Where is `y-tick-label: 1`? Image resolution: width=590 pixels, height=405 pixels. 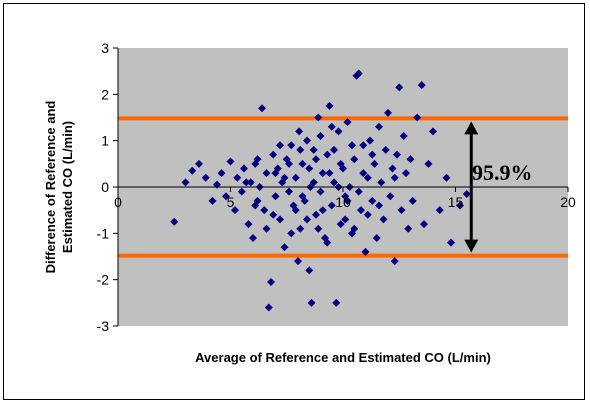
y-tick-label: 1 is located at coordinates (105, 141).